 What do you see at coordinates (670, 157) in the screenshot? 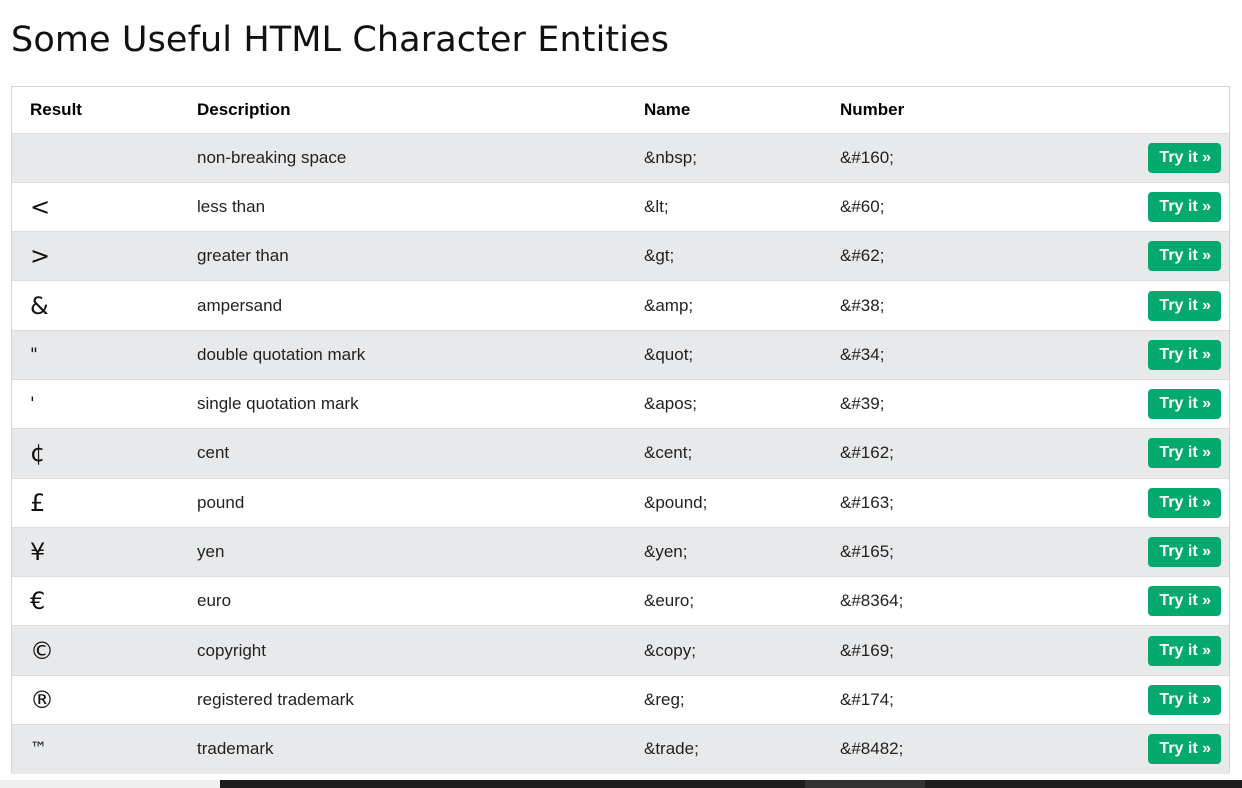
I see `name-cell: &nbsp;` at bounding box center [670, 157].